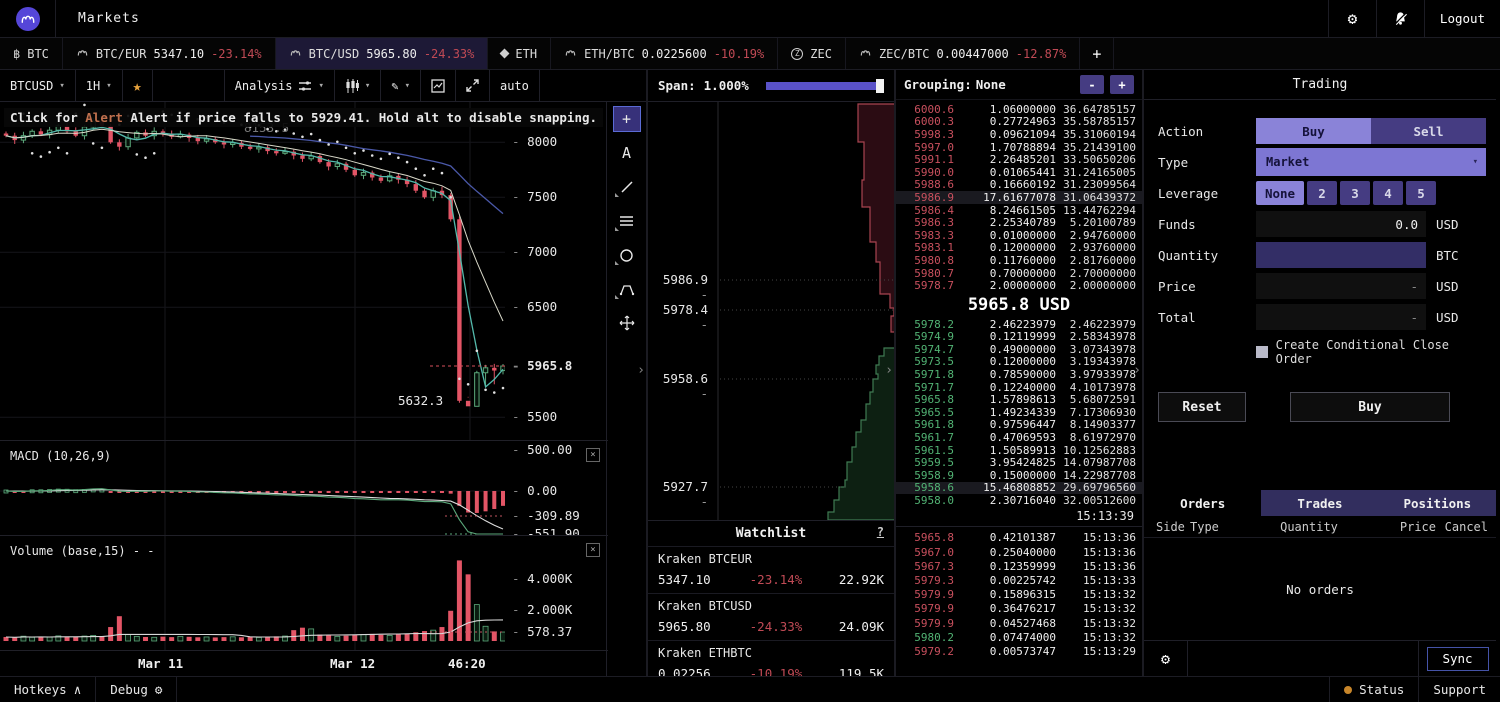  Describe the element at coordinates (627, 289) in the screenshot. I see `pitchfork-tool-button` at that location.